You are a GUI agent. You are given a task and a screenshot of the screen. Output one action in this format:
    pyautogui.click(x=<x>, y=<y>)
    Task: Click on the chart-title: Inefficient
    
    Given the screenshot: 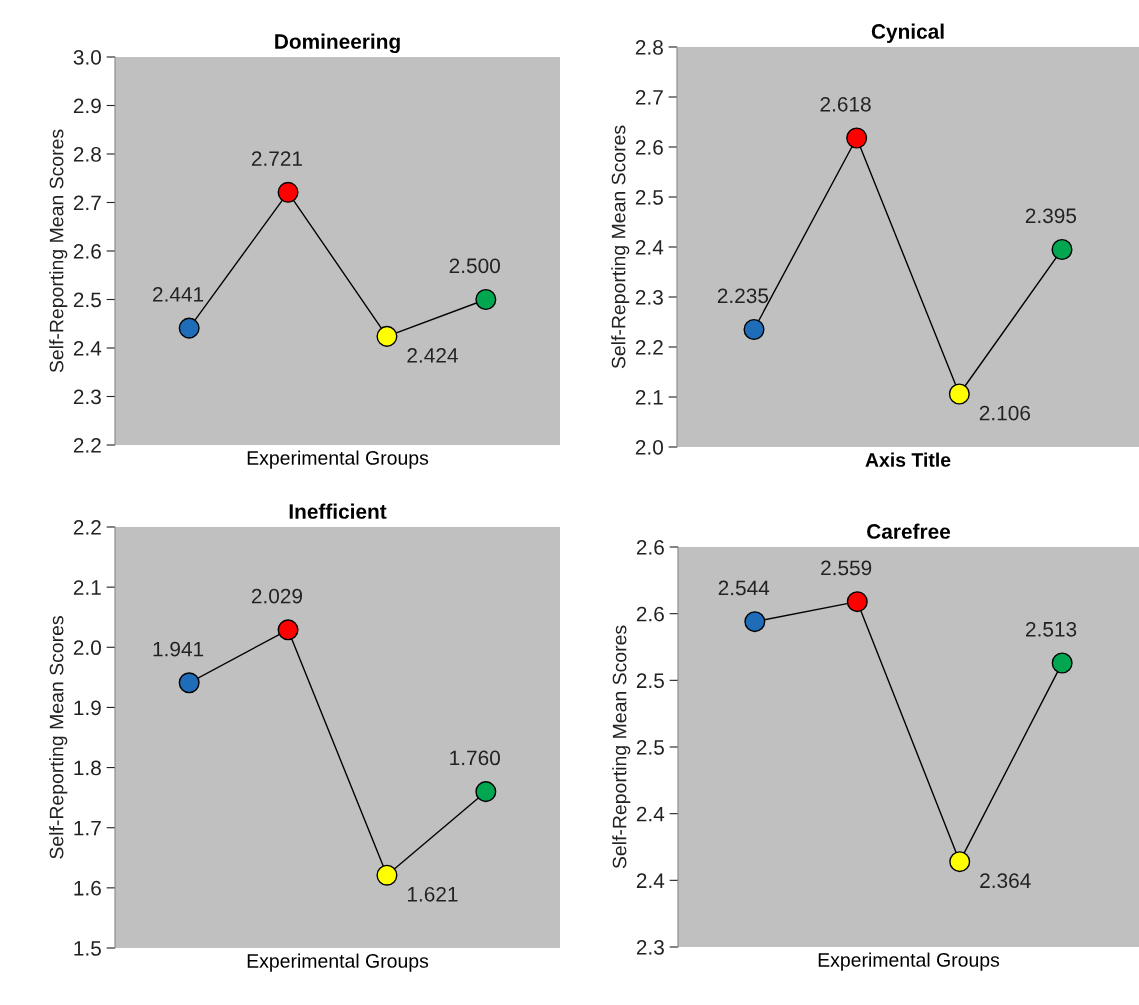 What is the action you would take?
    pyautogui.click(x=338, y=511)
    